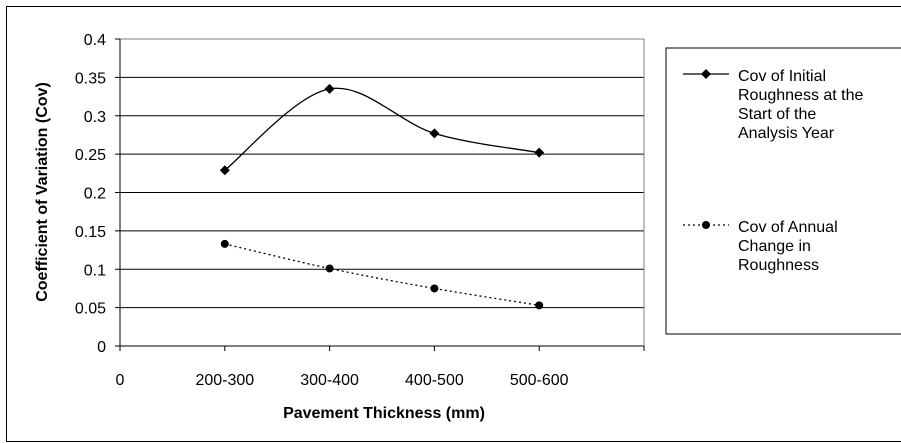 This screenshot has width=901, height=443. I want to click on y-tick-label: 0.05, so click(90, 309).